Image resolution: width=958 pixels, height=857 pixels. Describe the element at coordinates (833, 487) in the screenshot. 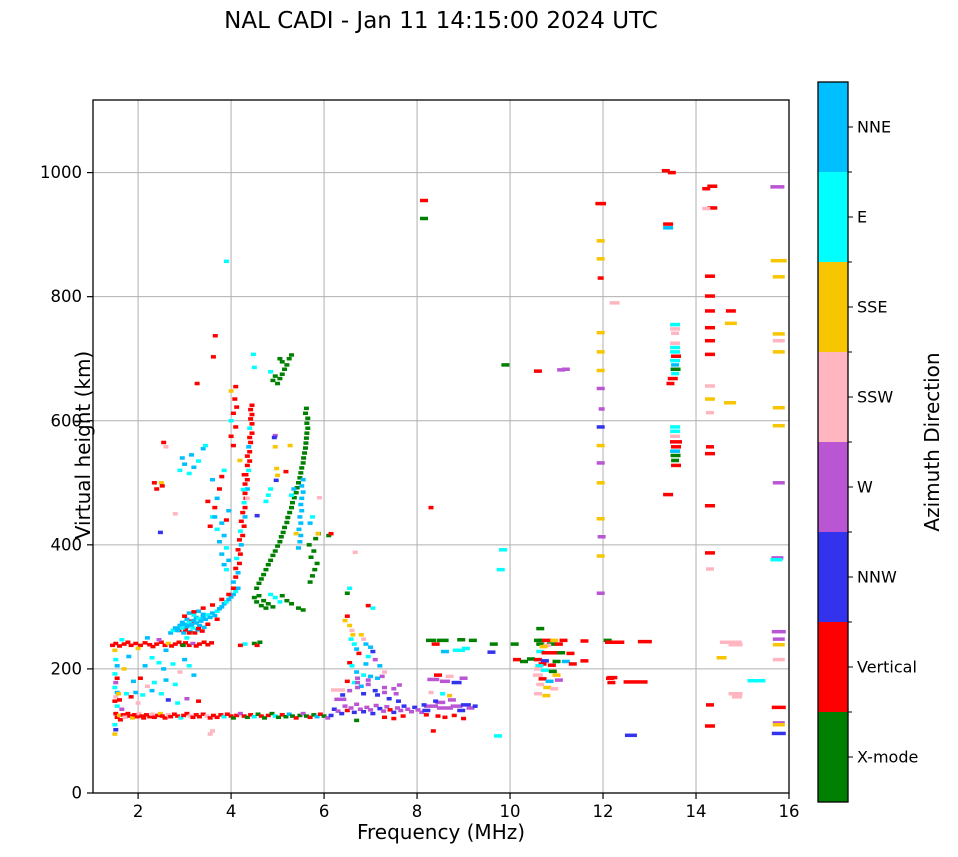

I see `colorbar-segment-w` at that location.